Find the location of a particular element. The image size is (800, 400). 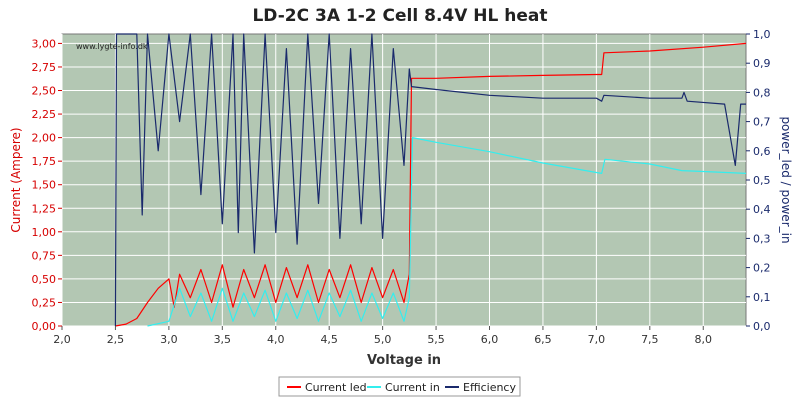

x-axis-label: Voltage in is located at coordinates (404, 360).